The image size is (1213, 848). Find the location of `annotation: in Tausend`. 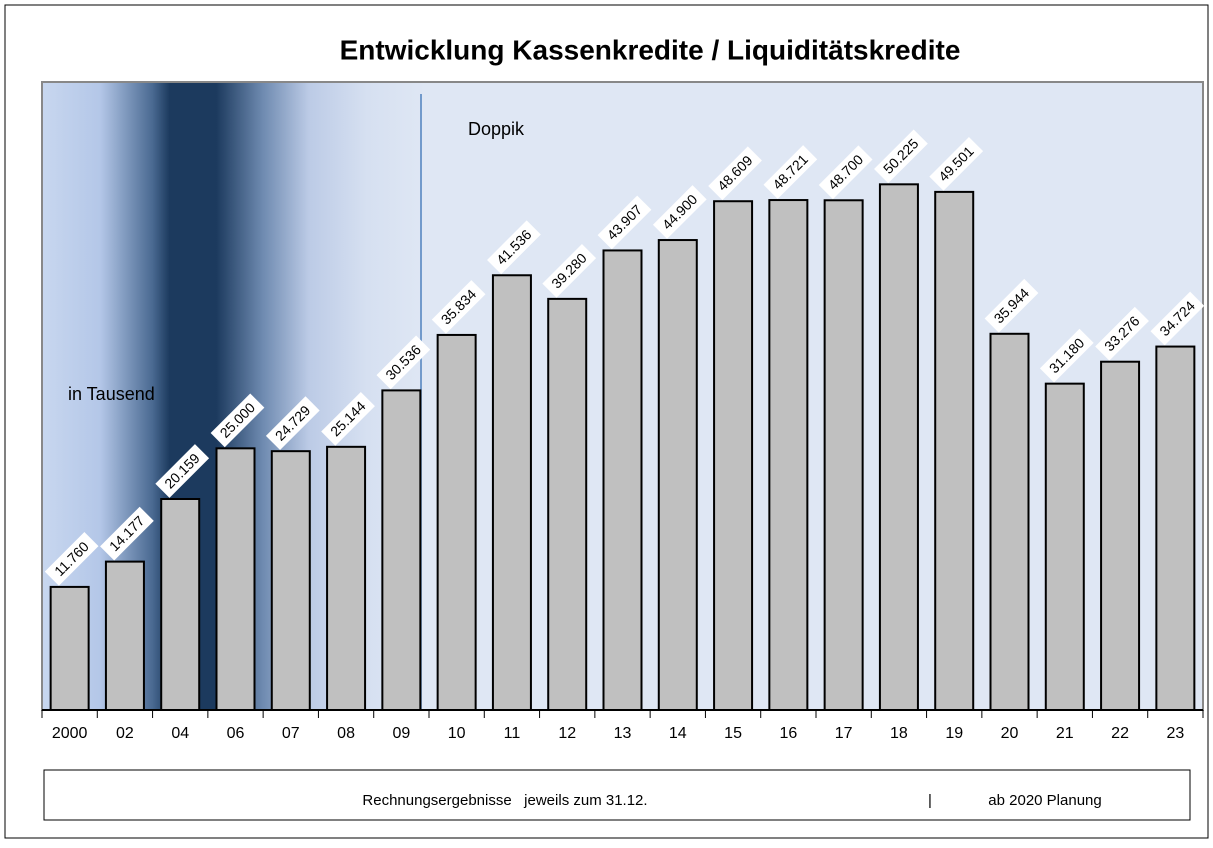

annotation: in Tausend is located at coordinates (111, 394).